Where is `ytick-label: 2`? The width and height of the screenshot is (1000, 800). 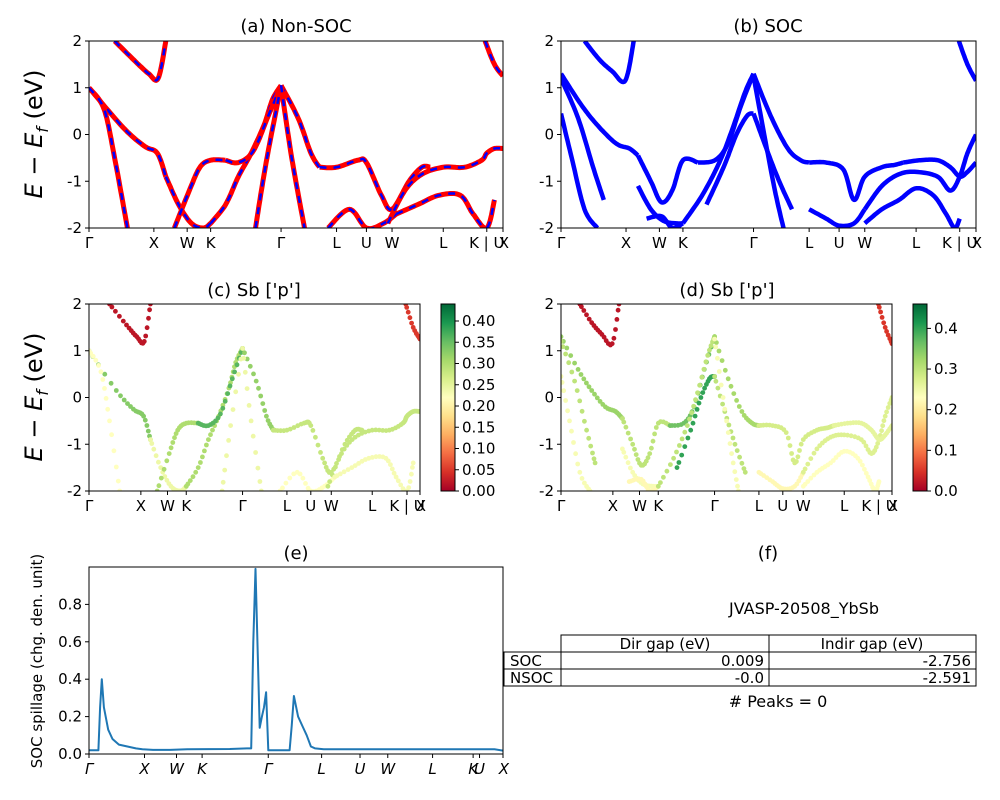 ytick-label: 2 is located at coordinates (77, 304).